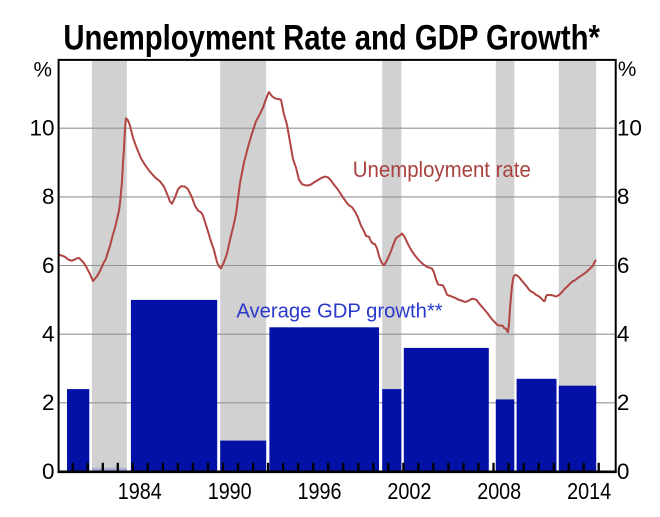 The height and width of the screenshot is (517, 660). What do you see at coordinates (140, 491) in the screenshot?
I see `svg-text: 1984` at bounding box center [140, 491].